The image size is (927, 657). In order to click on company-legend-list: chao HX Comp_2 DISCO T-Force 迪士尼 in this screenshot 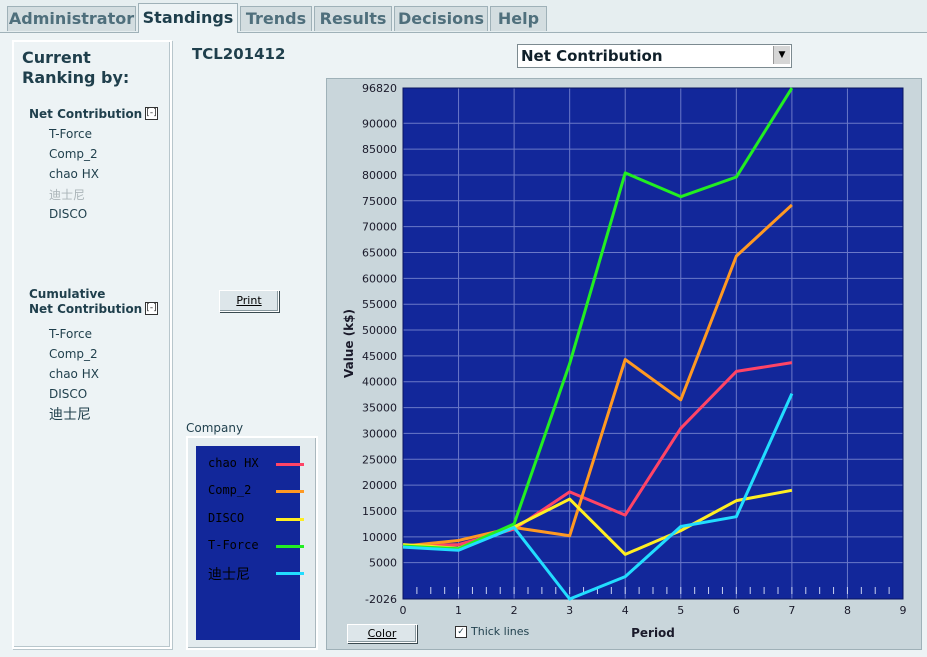, I will do `click(250, 543)`.